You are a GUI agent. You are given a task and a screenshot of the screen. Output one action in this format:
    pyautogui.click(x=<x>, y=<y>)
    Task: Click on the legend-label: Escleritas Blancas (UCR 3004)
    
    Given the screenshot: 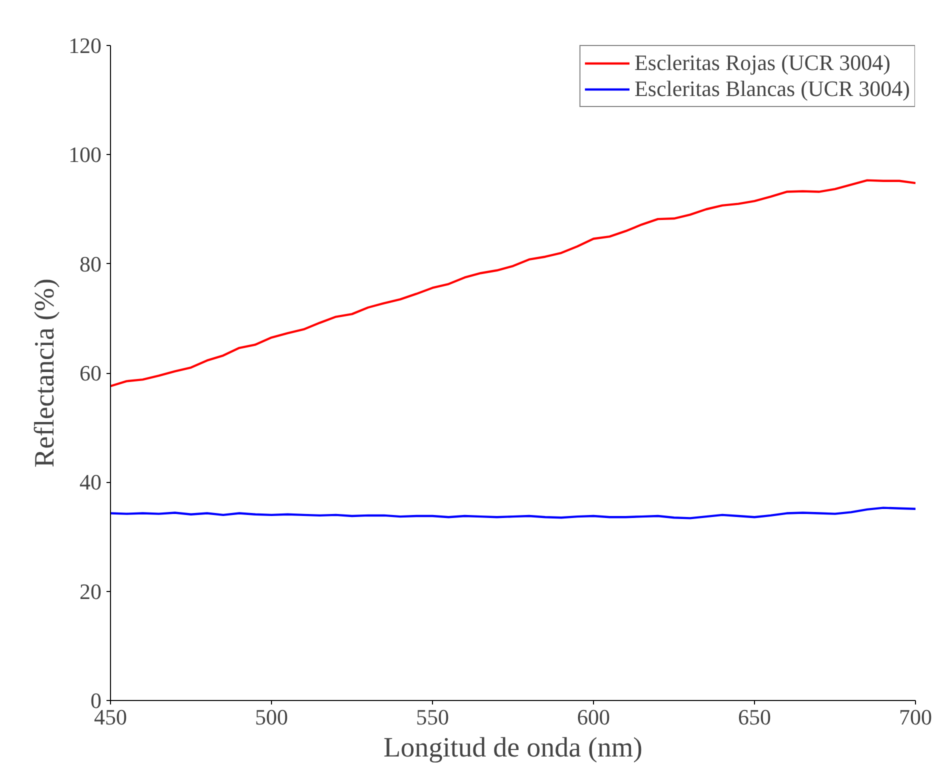 What is the action you would take?
    pyautogui.click(x=772, y=89)
    